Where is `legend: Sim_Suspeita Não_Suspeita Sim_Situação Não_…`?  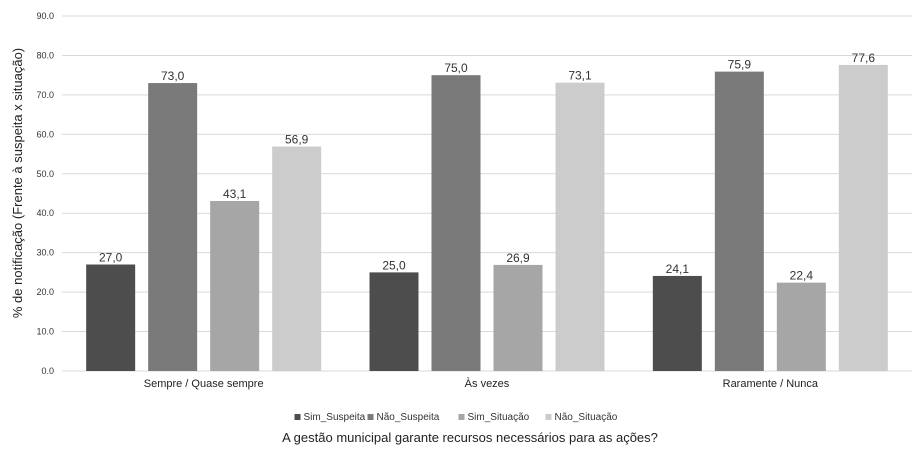
legend: Sim_Suspeita Não_Suspeita Sim_Situação Não_… is located at coordinates (456, 417).